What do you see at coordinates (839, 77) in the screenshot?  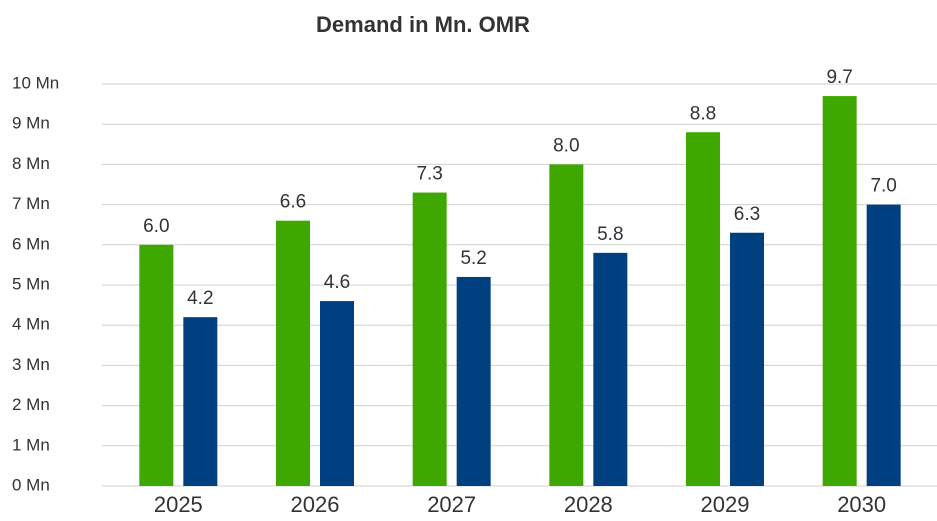 I see `value-label: 9.7` at bounding box center [839, 77].